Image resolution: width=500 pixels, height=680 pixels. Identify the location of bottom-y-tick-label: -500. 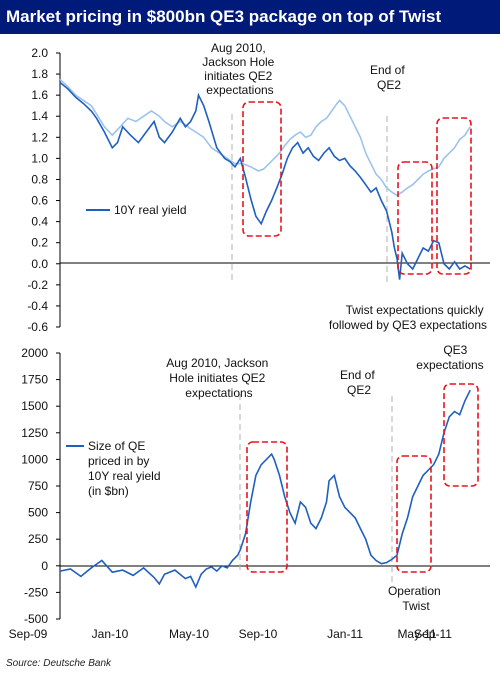
(36, 619).